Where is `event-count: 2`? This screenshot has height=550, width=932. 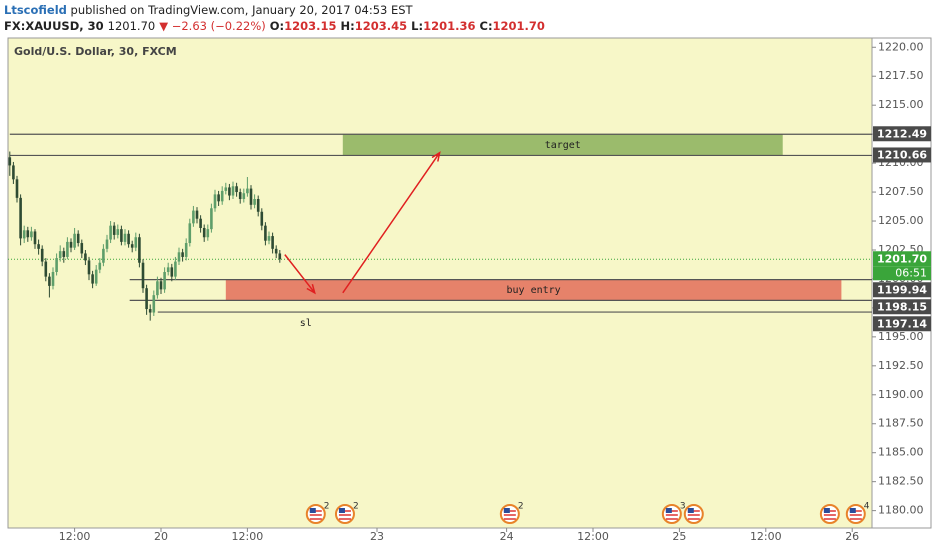 event-count: 2 is located at coordinates (327, 507).